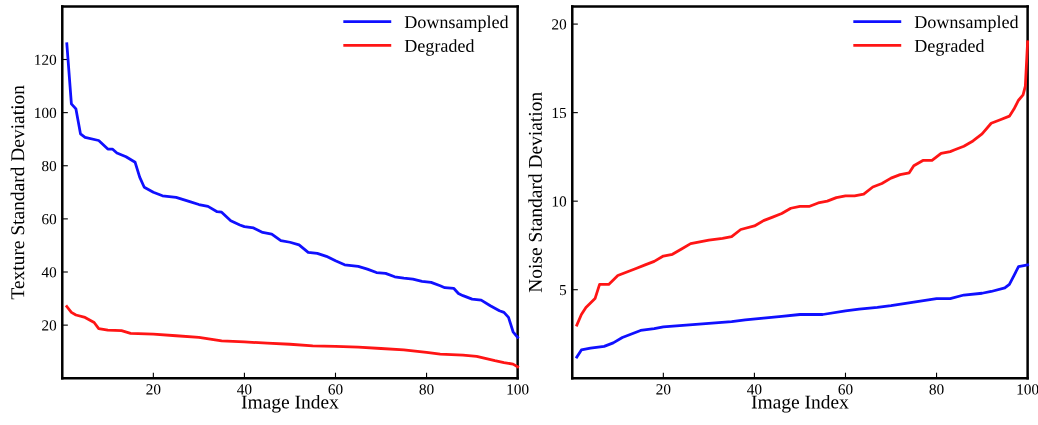  Describe the element at coordinates (563, 290) in the screenshot. I see `y-tick-label: 5` at that location.